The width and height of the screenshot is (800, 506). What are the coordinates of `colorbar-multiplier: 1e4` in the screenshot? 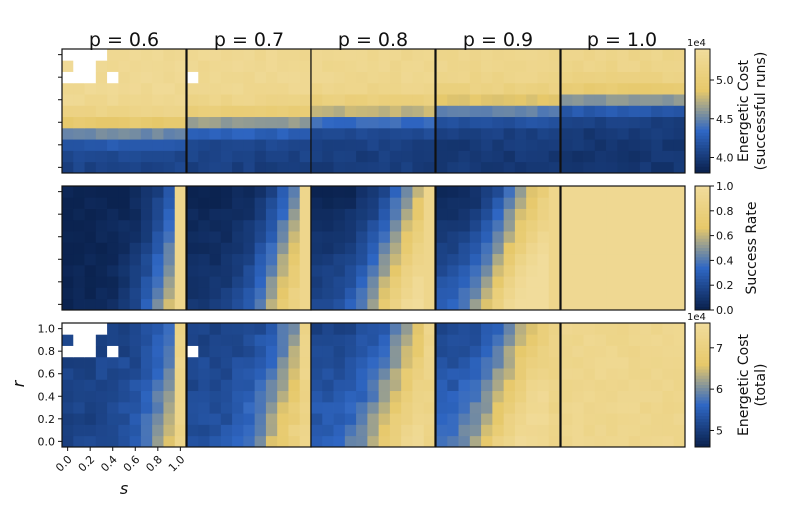 It's located at (696, 317).